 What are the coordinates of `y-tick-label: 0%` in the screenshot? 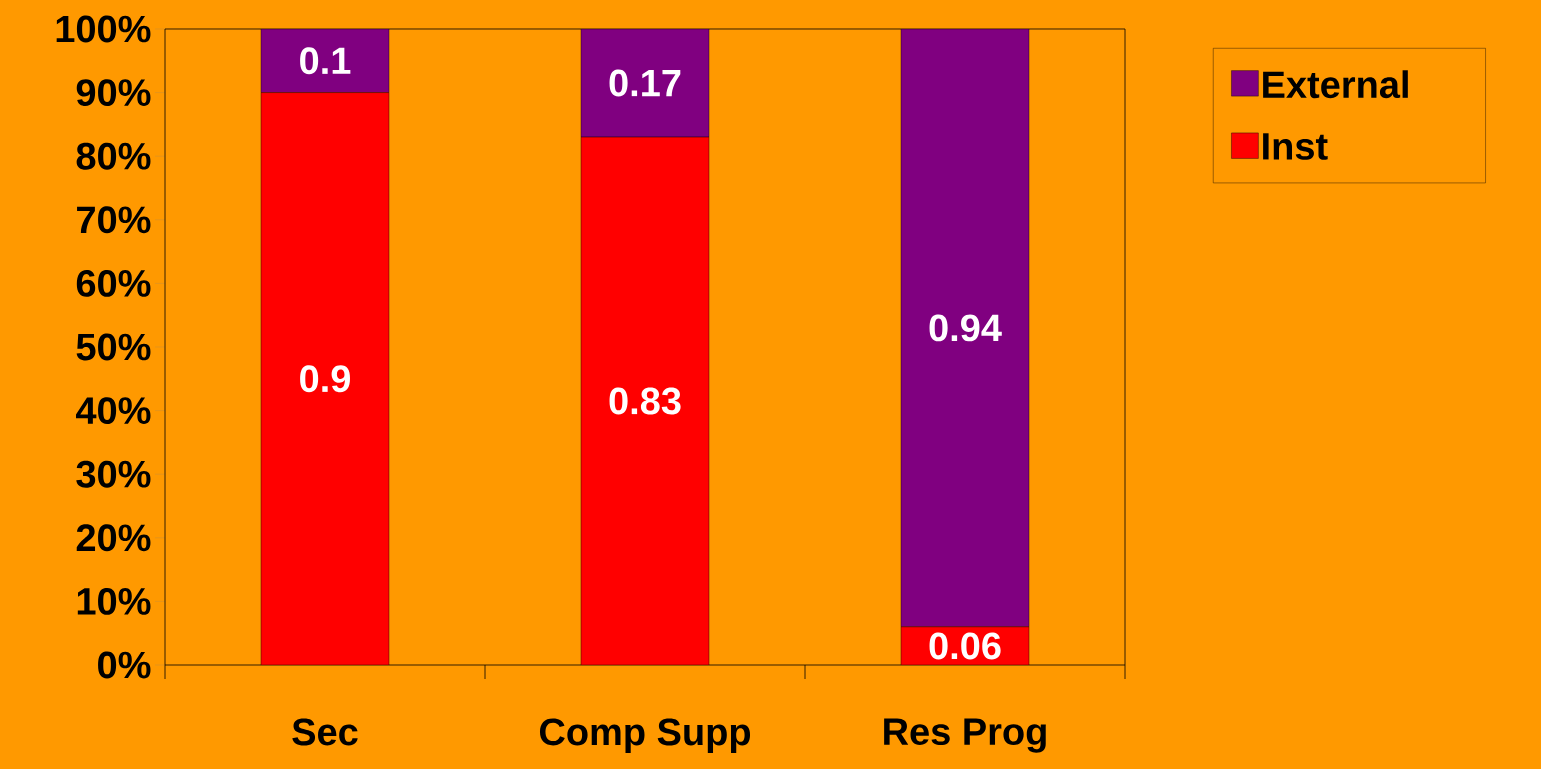 It's located at (124, 665).